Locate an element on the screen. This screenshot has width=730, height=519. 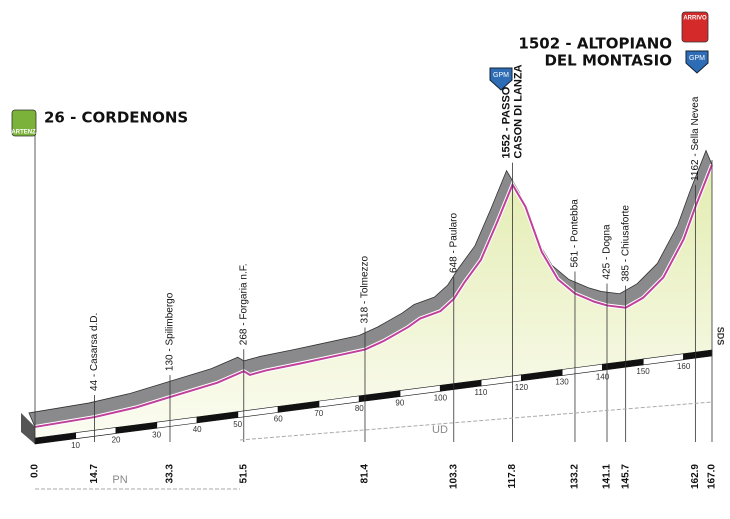
waypoint-label: 318 - Tolmezzo is located at coordinates (365, 289).